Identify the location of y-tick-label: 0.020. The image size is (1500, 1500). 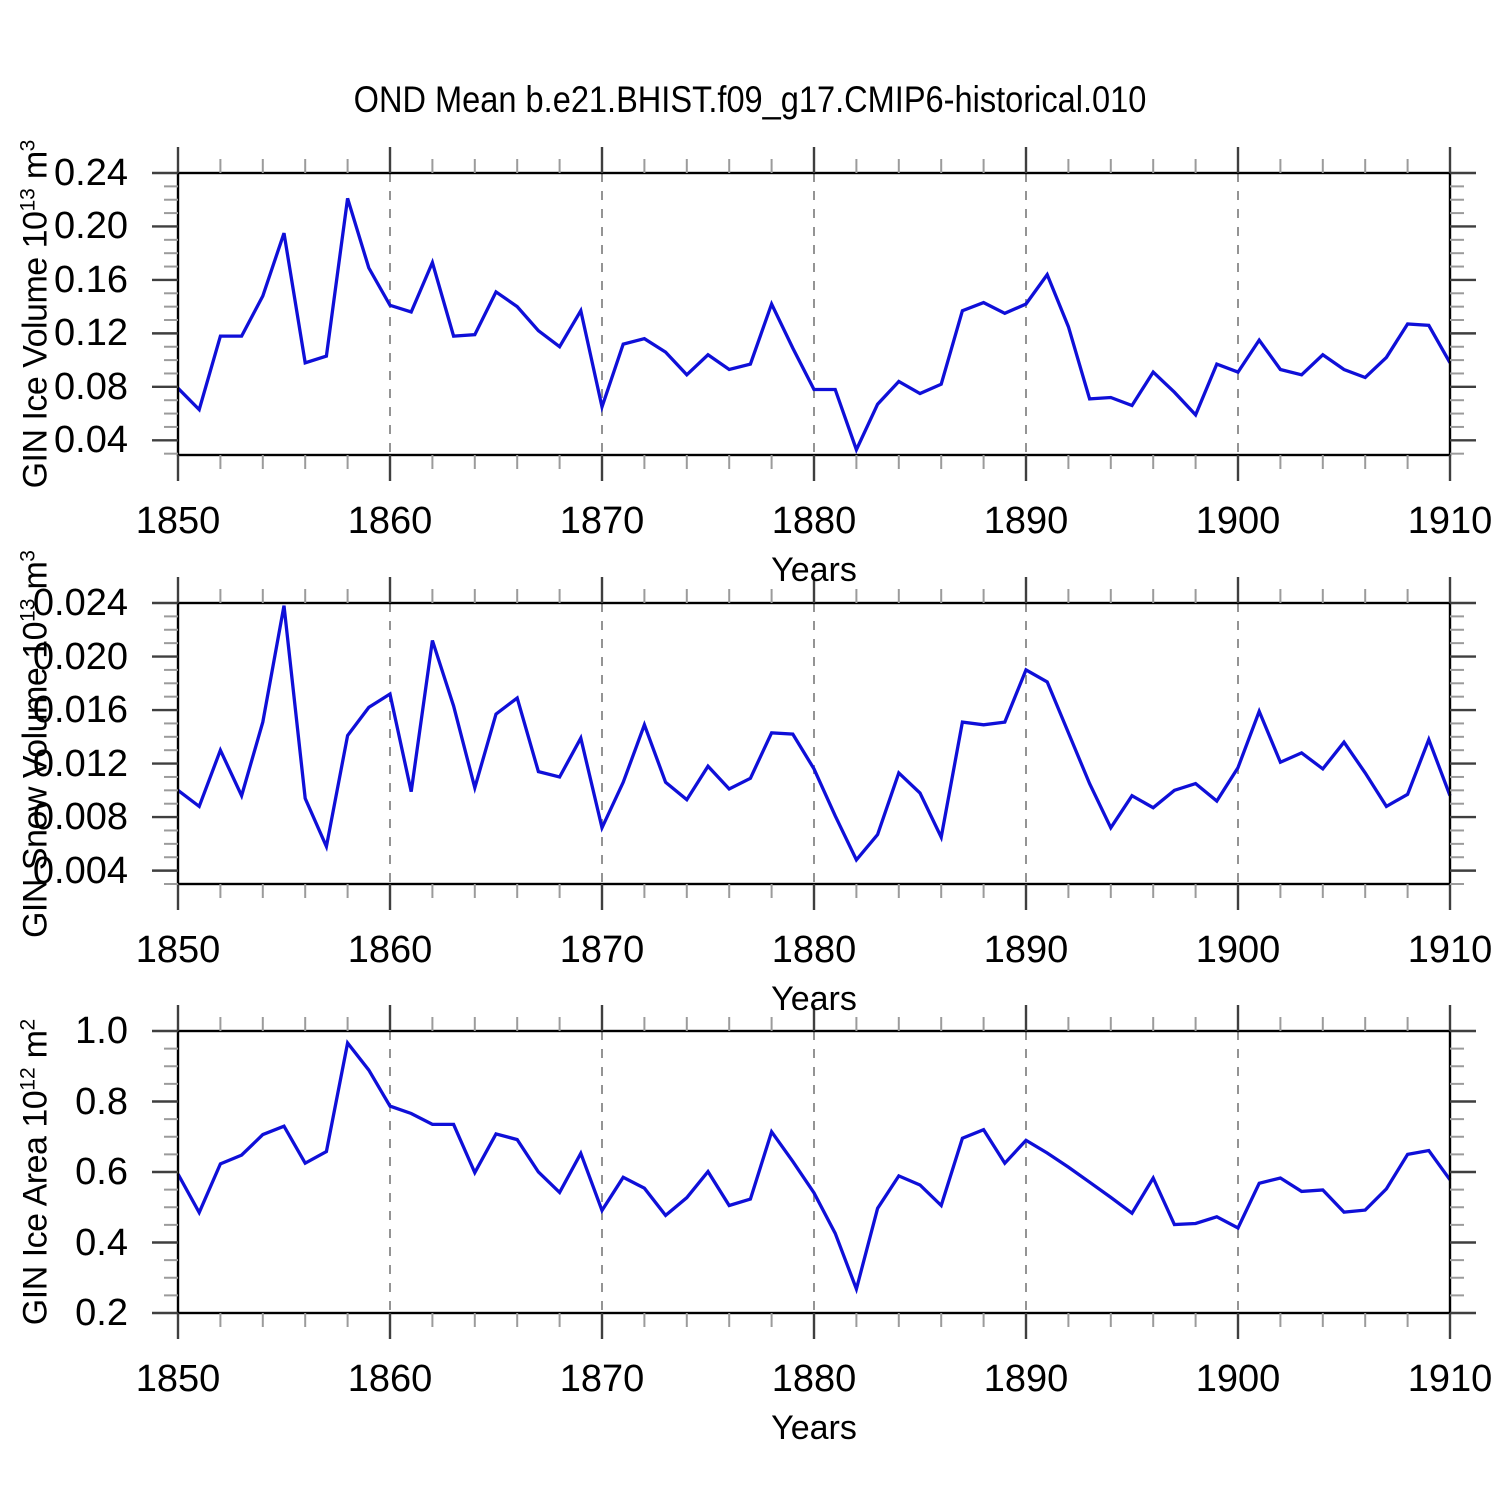
(80, 656).